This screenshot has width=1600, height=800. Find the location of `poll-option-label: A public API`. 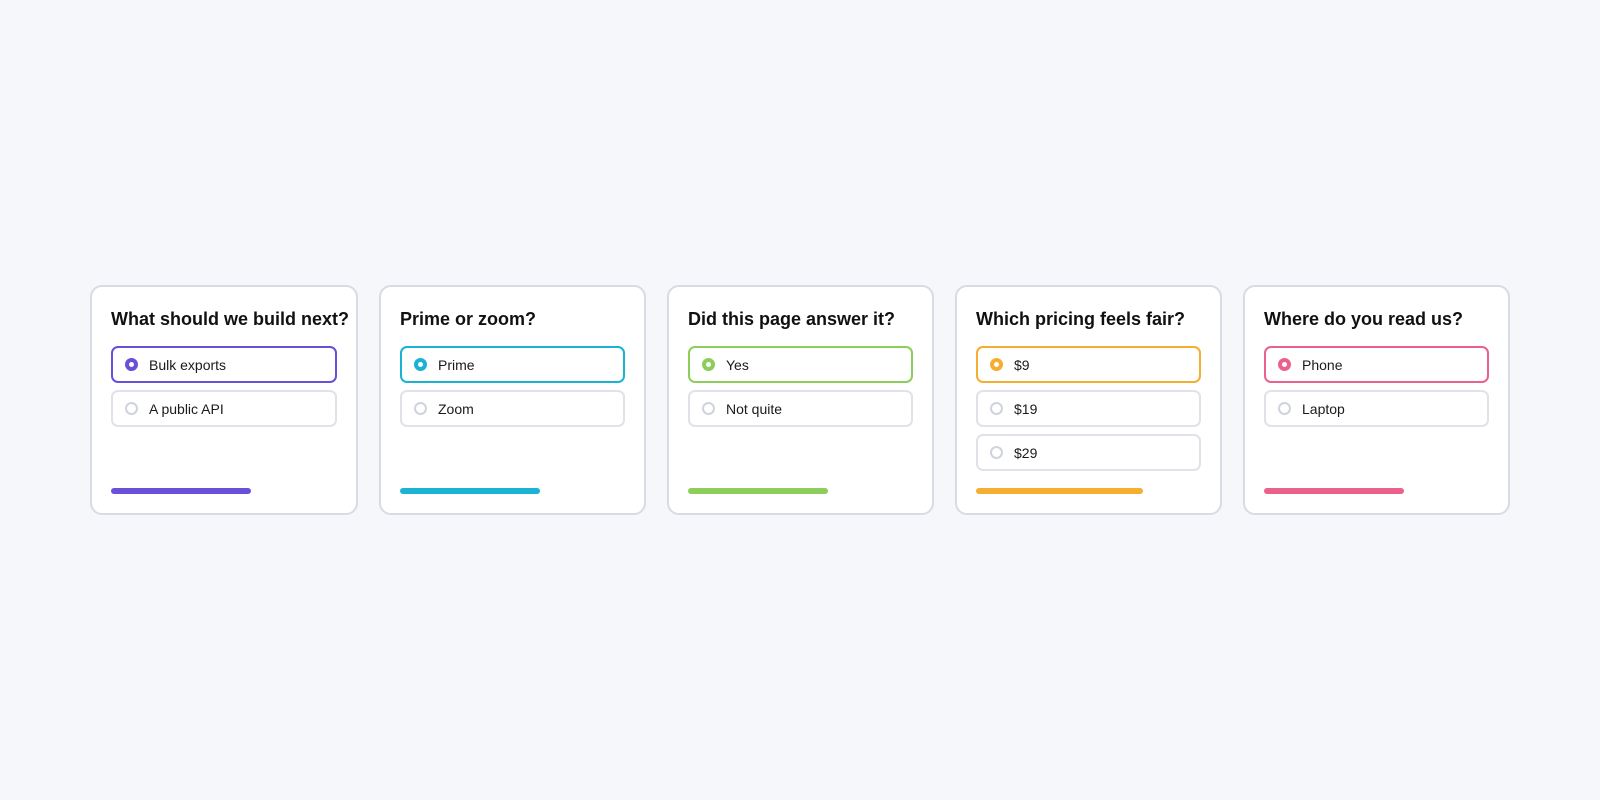

poll-option-label: A public API is located at coordinates (186, 408).